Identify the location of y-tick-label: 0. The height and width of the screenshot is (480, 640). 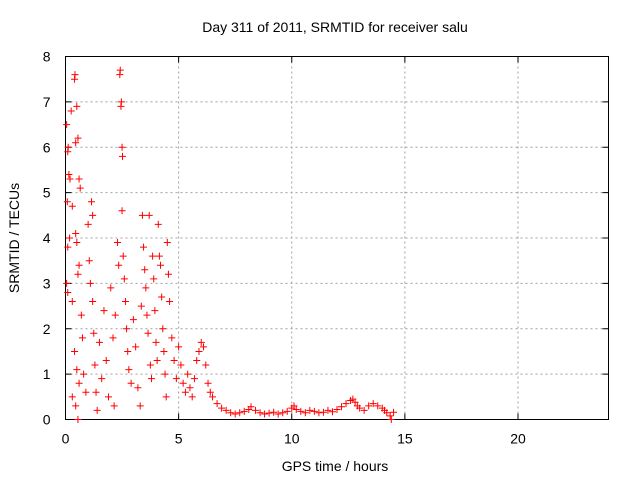
(47, 420).